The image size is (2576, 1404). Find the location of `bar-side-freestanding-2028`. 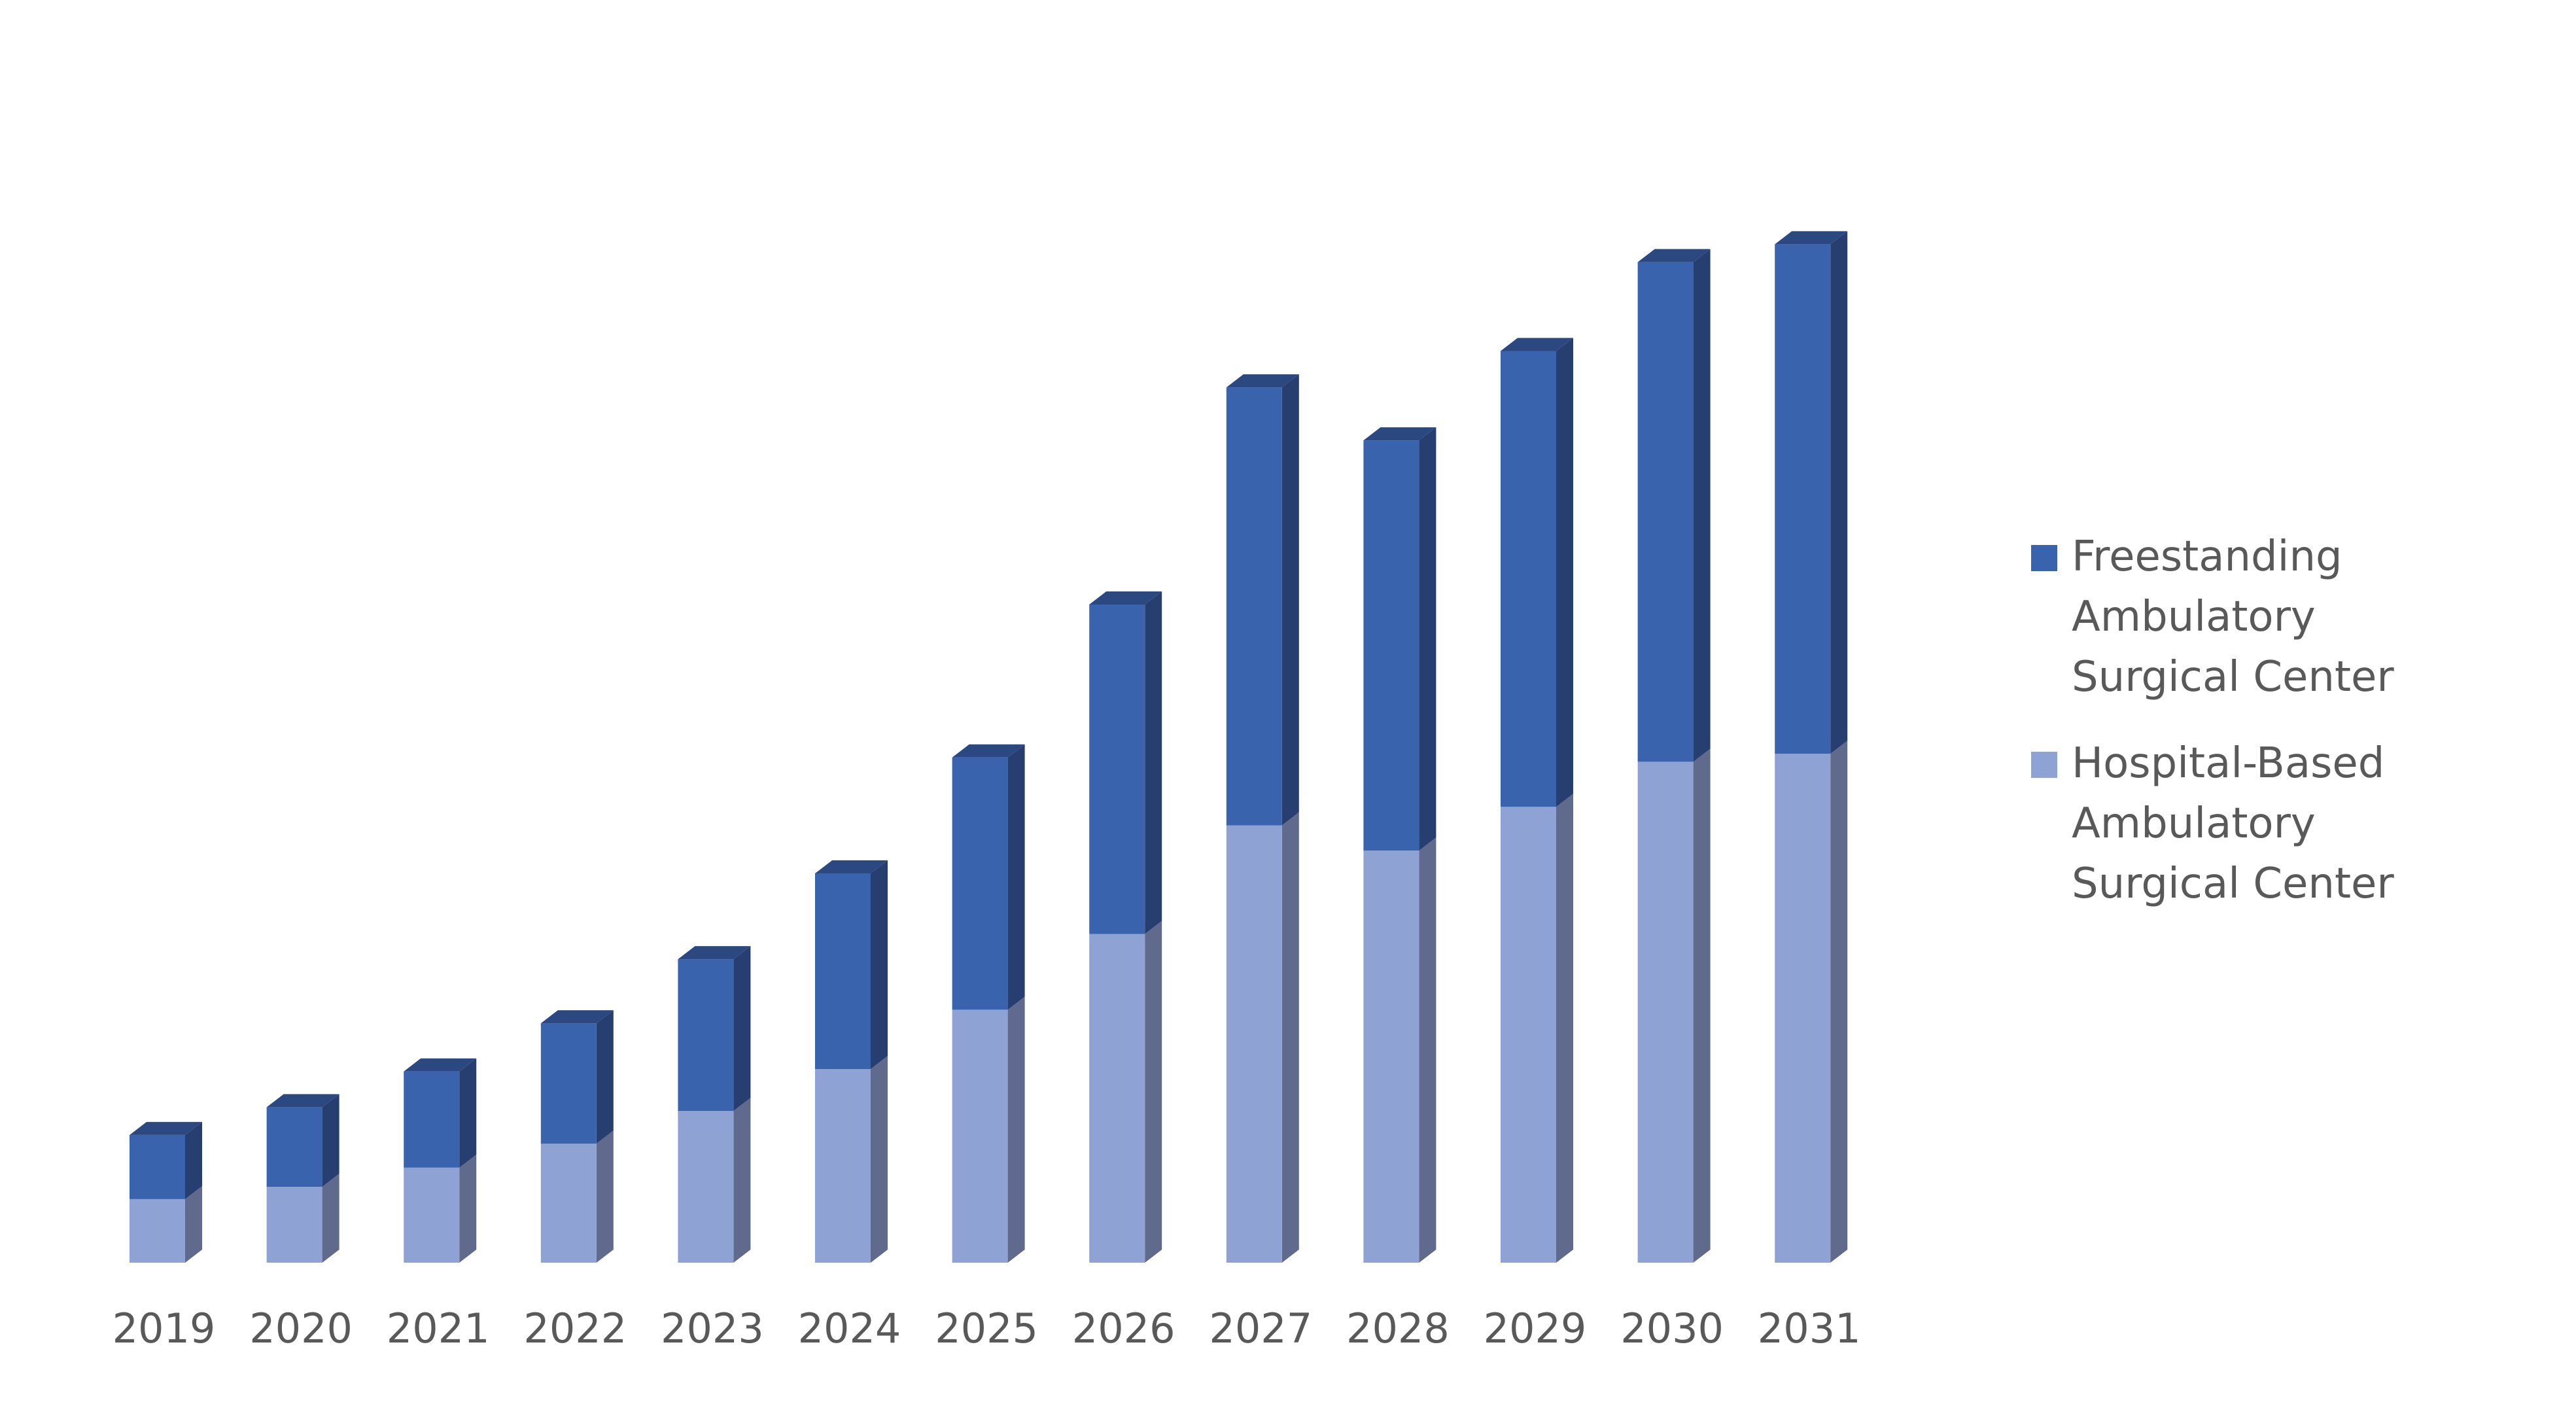

bar-side-freestanding-2028 is located at coordinates (1427, 639).